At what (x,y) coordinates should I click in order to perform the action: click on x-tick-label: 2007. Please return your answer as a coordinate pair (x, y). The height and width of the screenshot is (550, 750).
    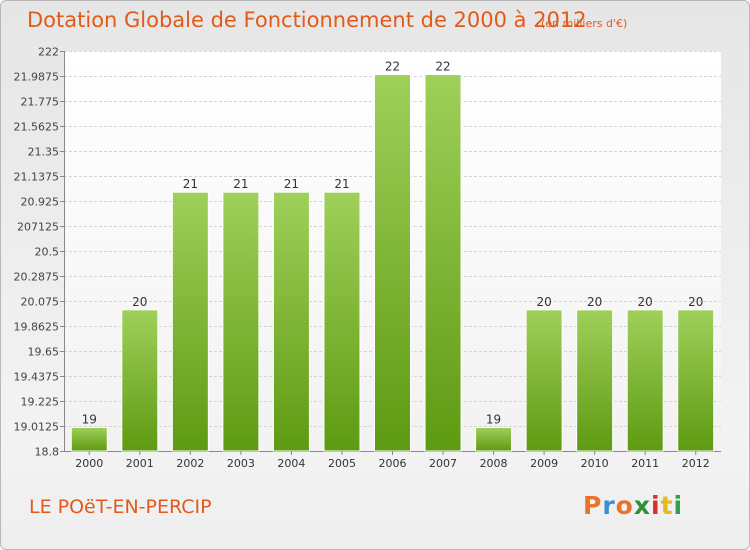
    Looking at the image, I should click on (443, 463).